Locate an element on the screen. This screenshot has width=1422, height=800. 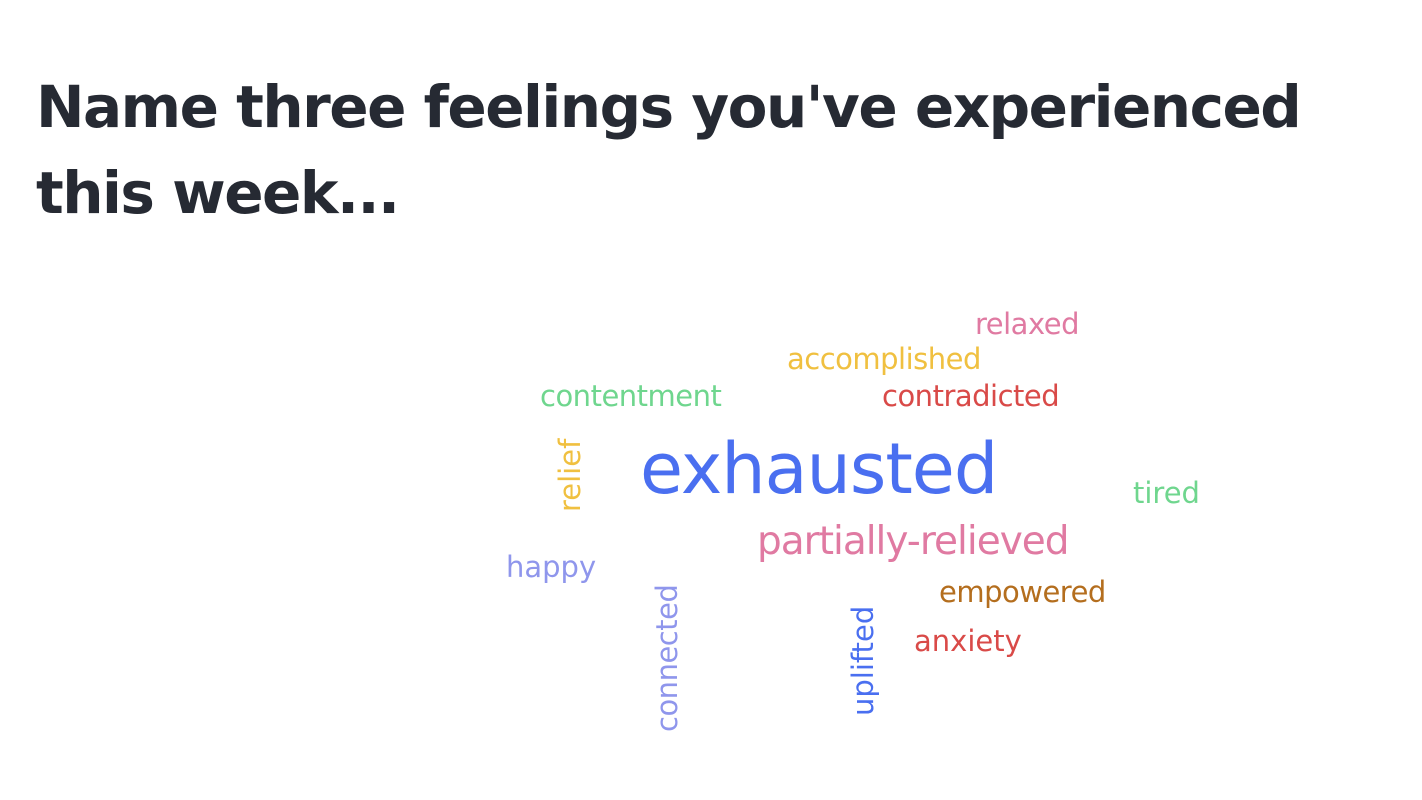
word-tired: tired is located at coordinates (1166, 493).